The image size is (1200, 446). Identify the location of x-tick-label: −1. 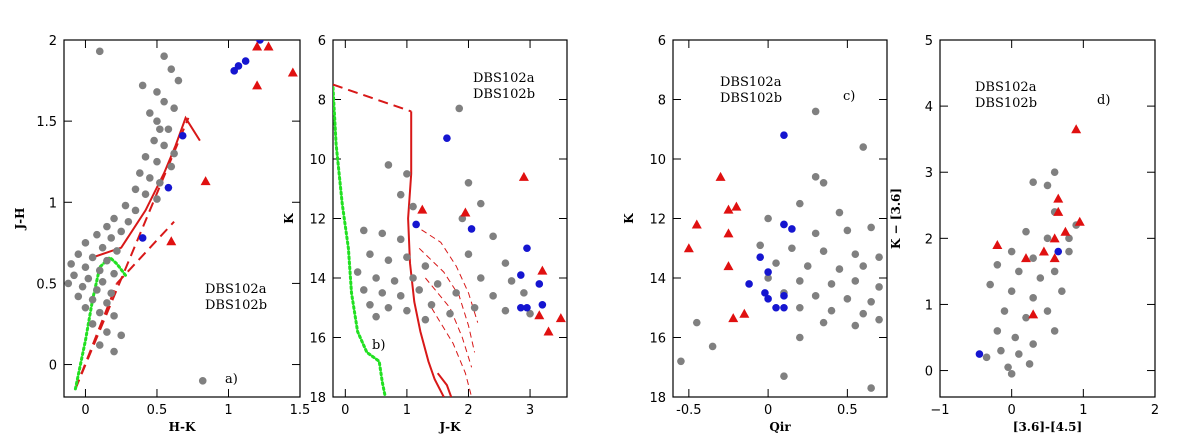
(939, 410).